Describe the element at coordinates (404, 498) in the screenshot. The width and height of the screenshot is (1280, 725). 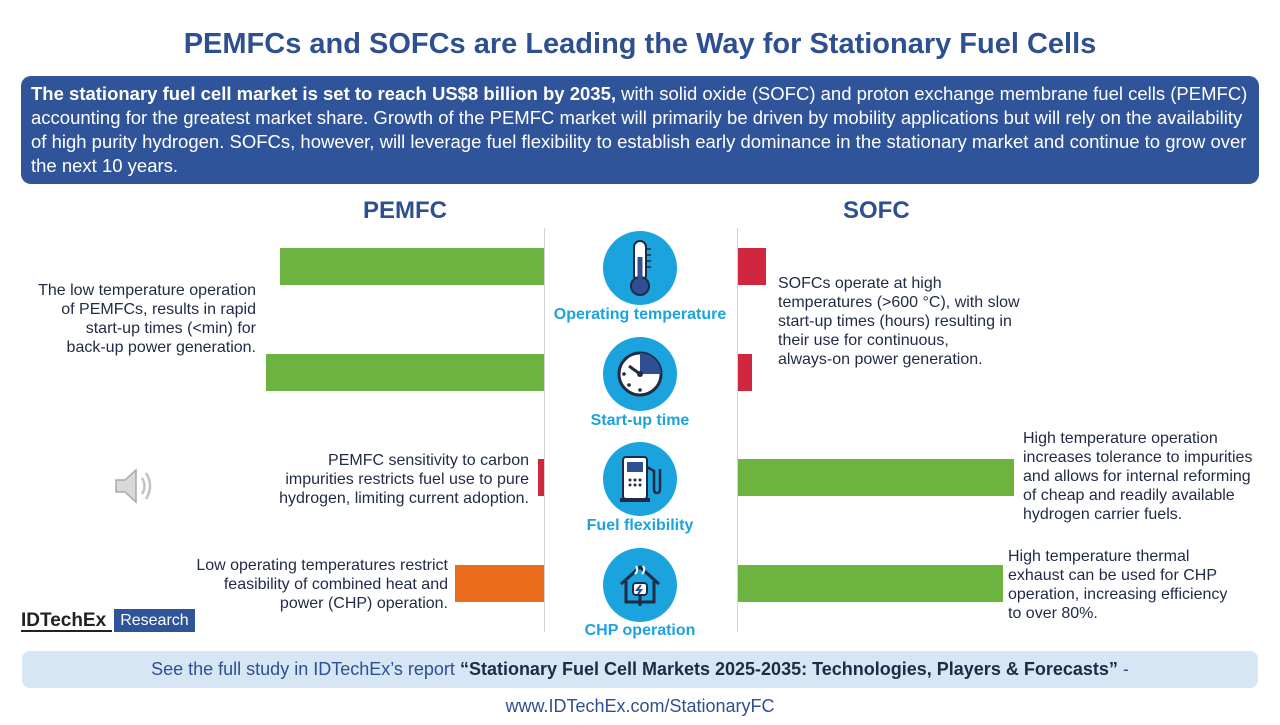
I see `note-line: hydrogen, limiting current adoption.` at that location.